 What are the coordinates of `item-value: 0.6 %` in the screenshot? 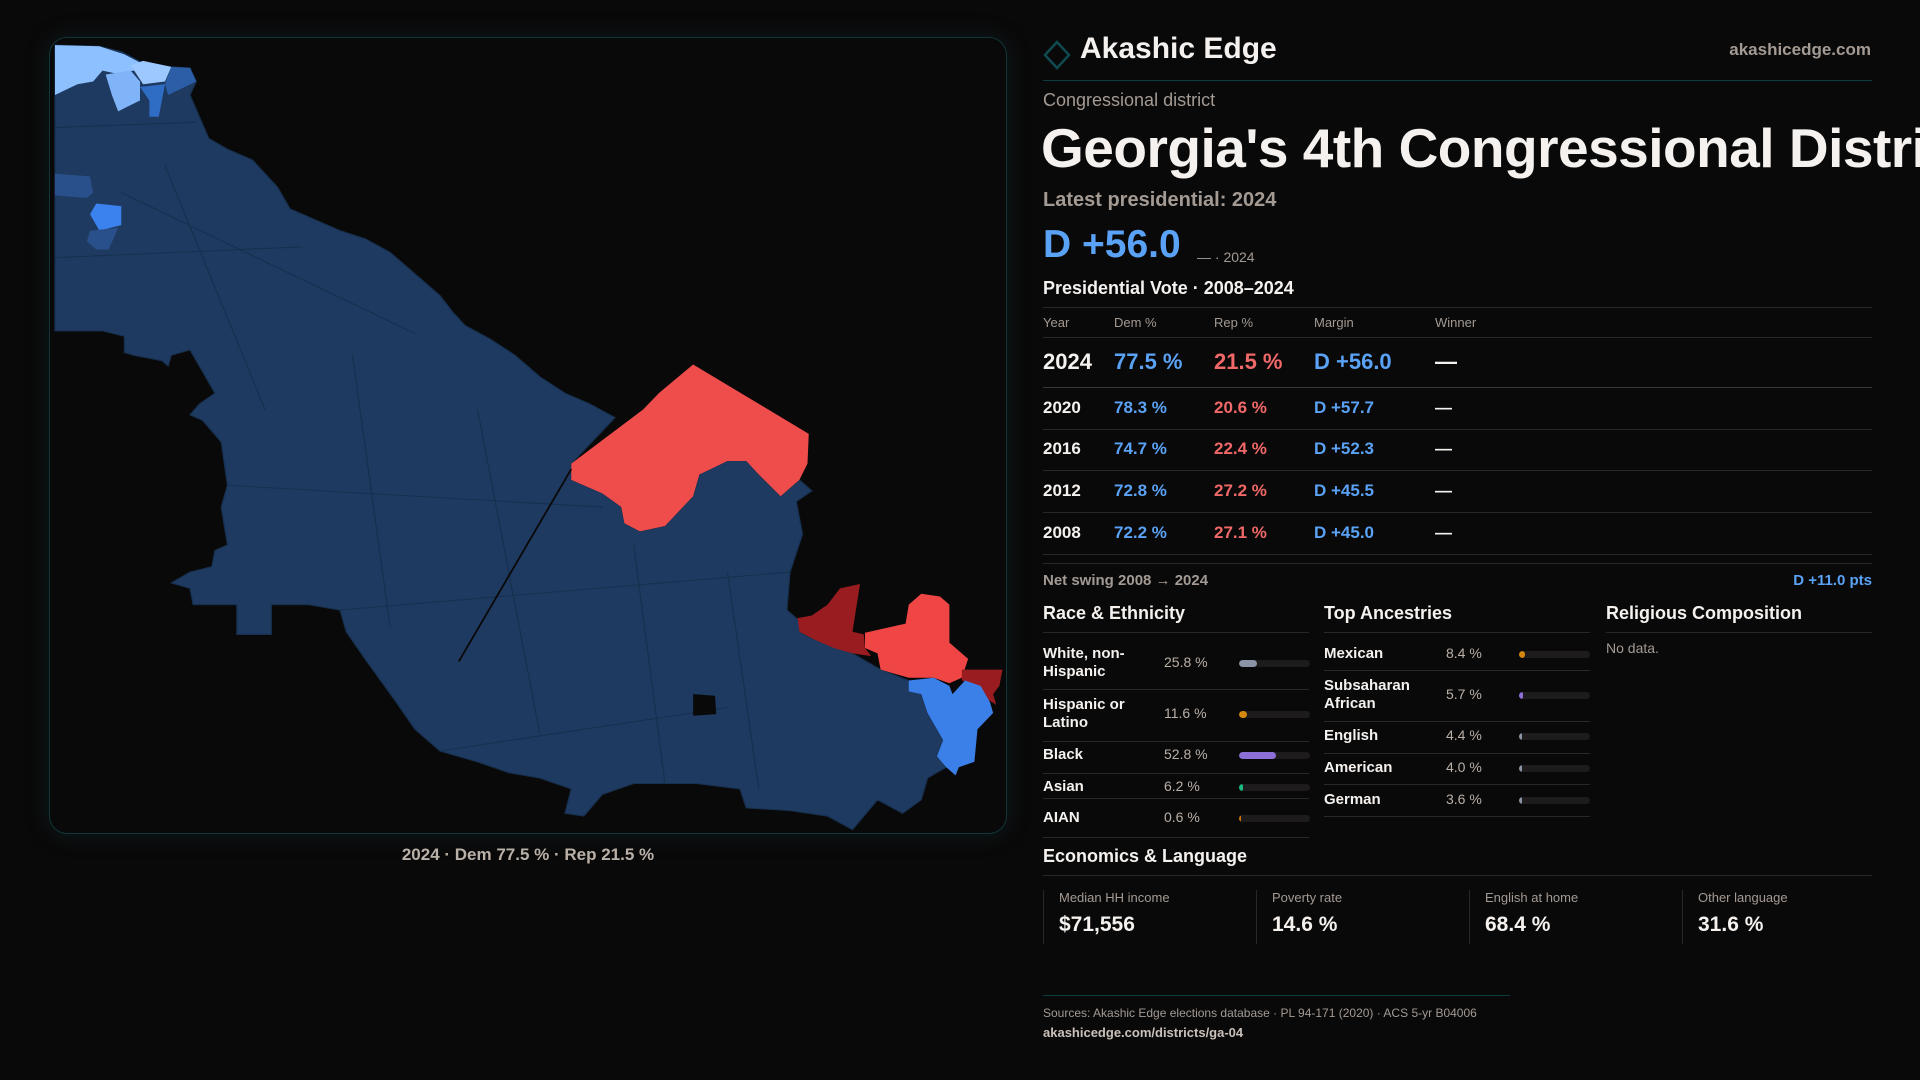 It's located at (1182, 817).